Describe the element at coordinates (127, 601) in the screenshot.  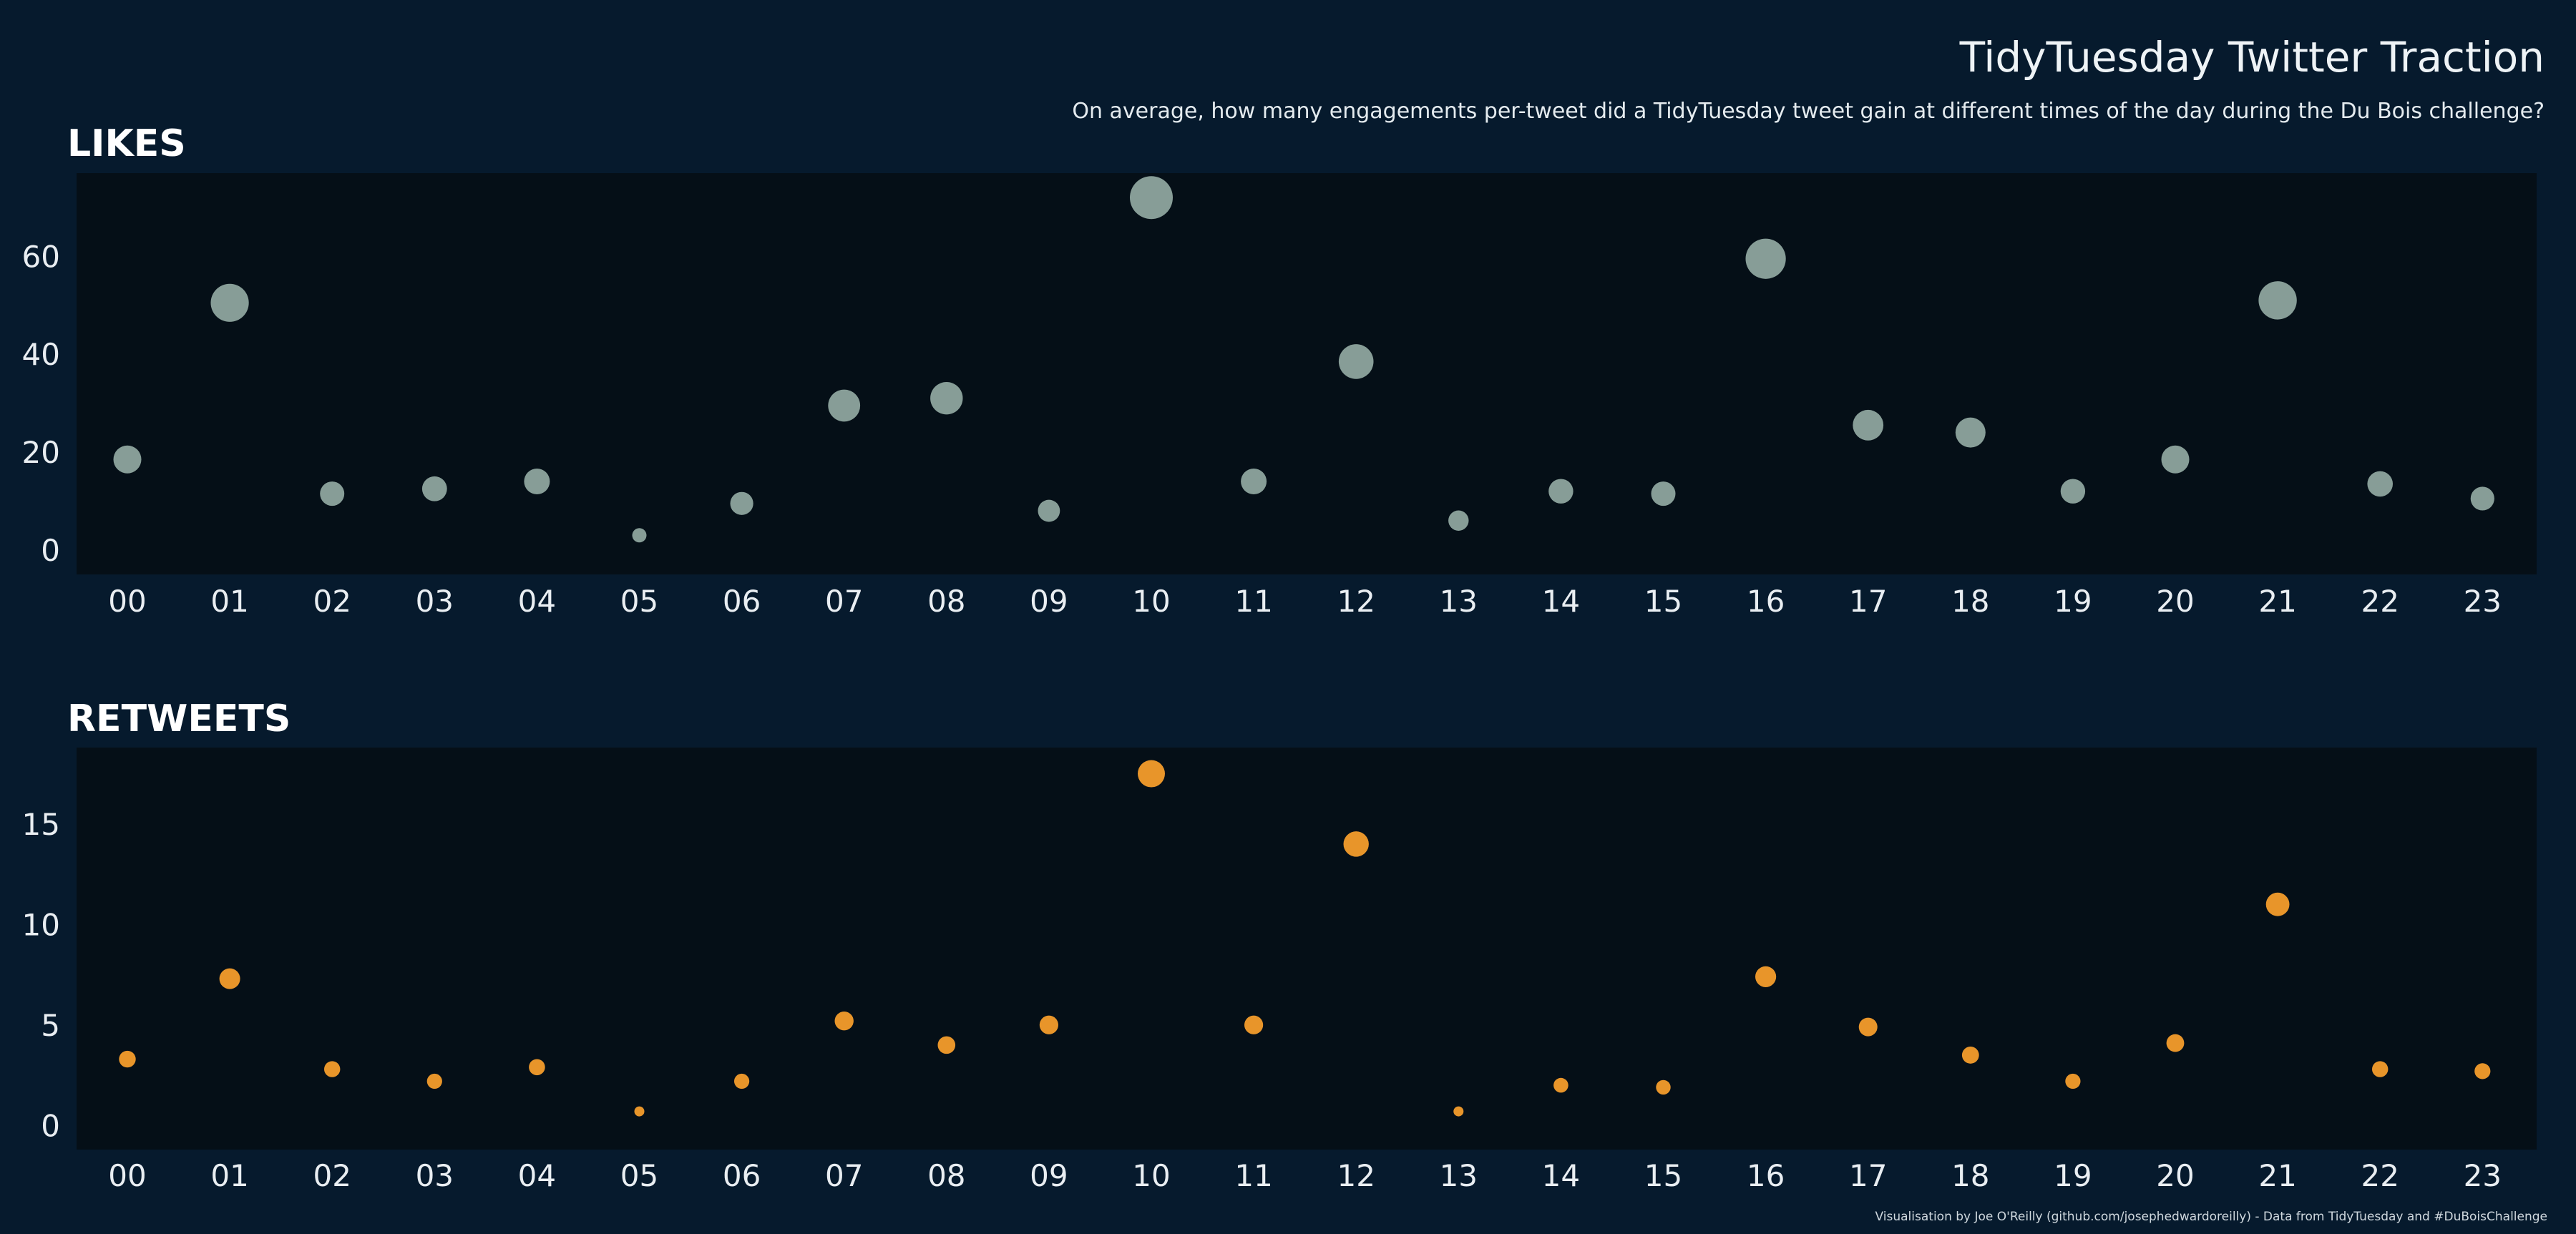
I see `x-tick-label: 00` at that location.